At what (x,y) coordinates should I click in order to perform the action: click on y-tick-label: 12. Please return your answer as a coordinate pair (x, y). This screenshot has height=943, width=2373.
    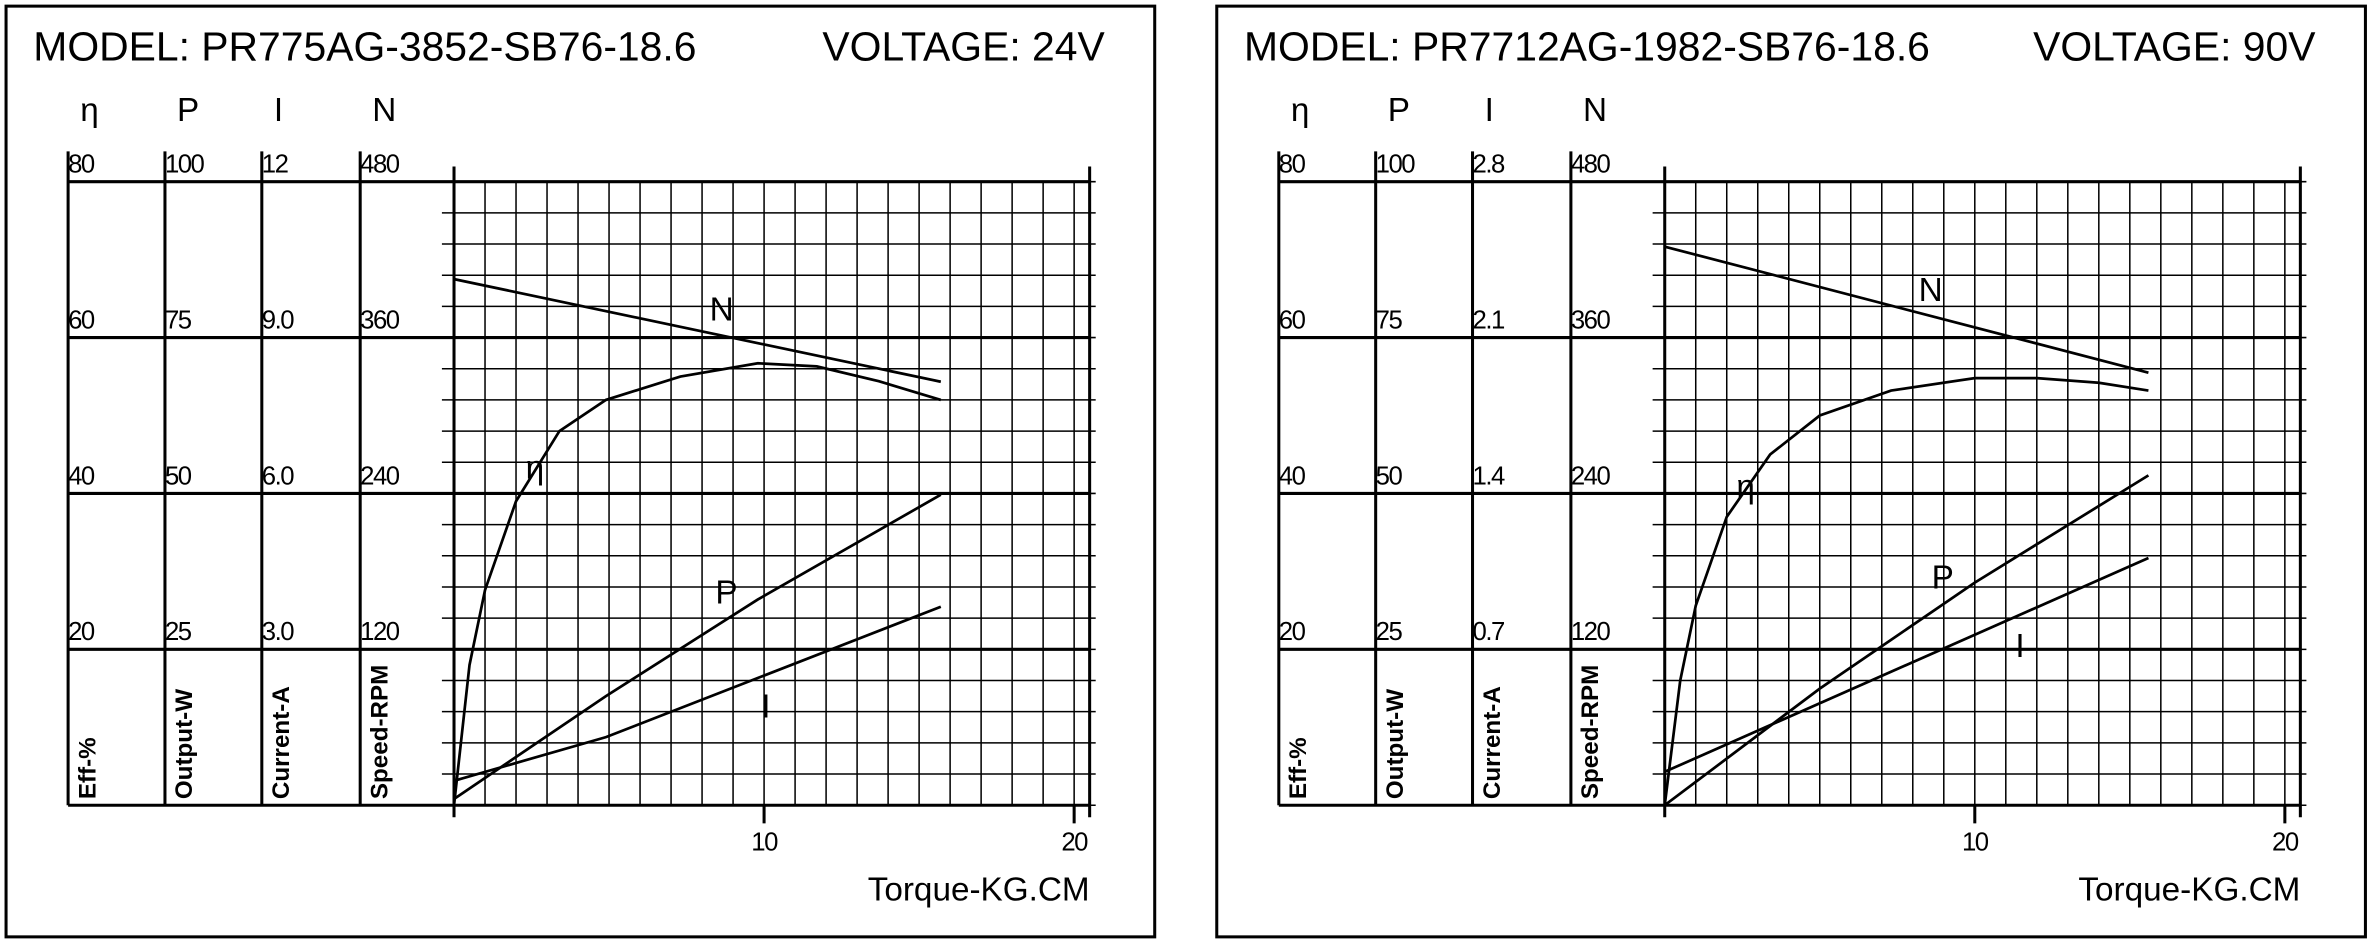
    Looking at the image, I should click on (275, 165).